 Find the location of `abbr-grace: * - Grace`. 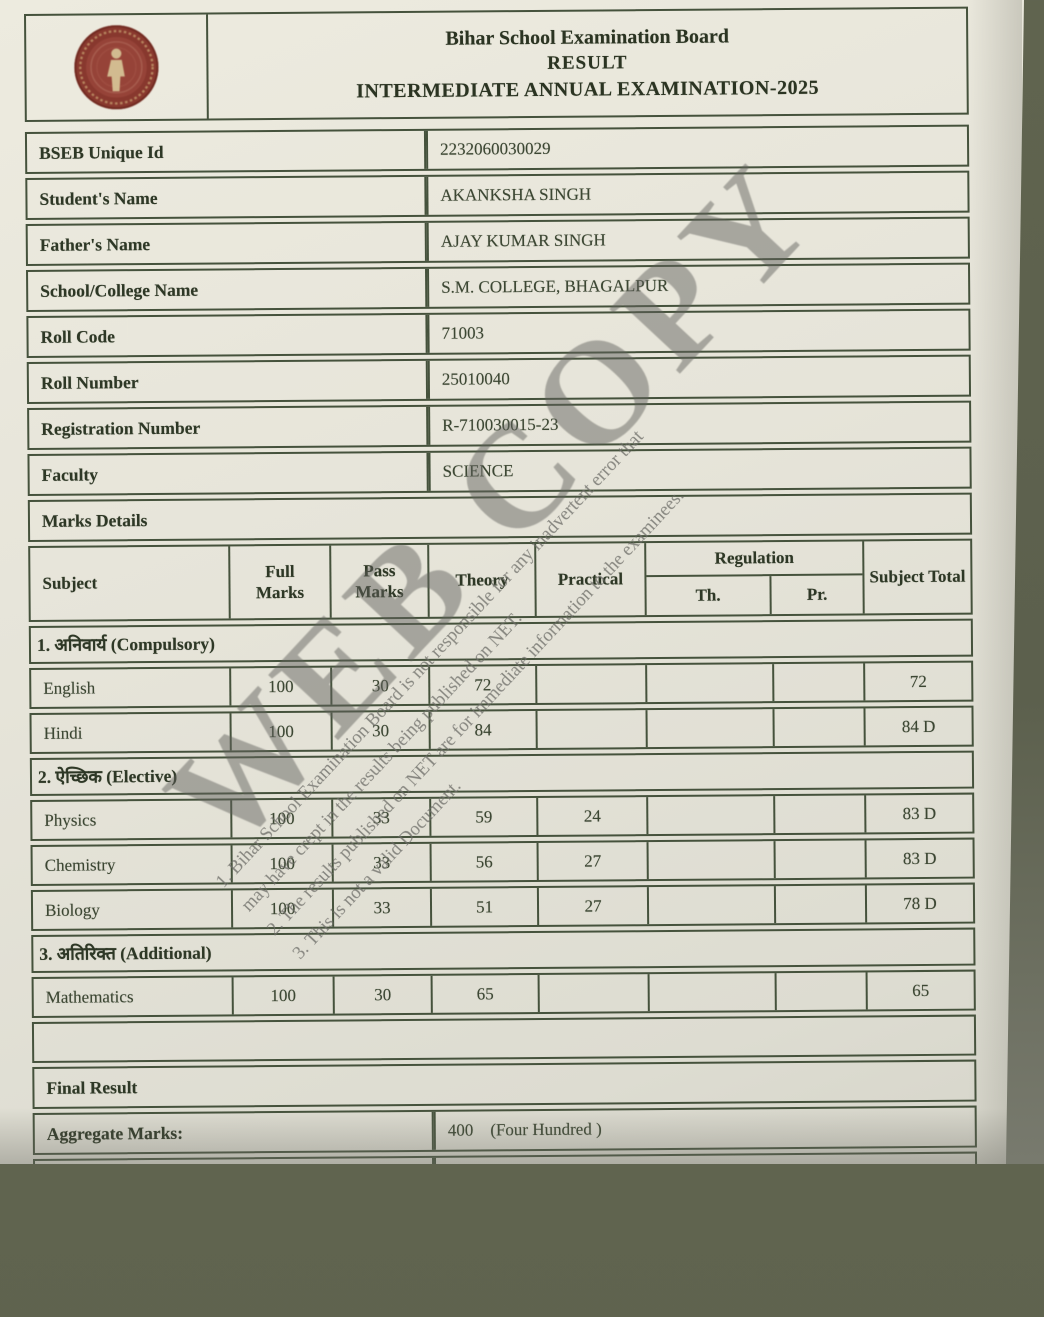

abbr-grace: * - Grace is located at coordinates (134, 1278).